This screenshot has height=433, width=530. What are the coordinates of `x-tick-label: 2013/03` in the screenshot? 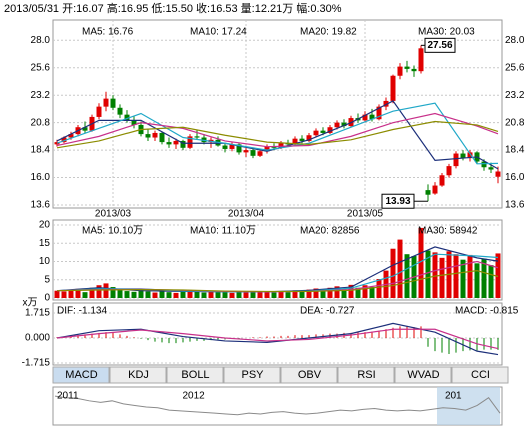 It's located at (113, 214).